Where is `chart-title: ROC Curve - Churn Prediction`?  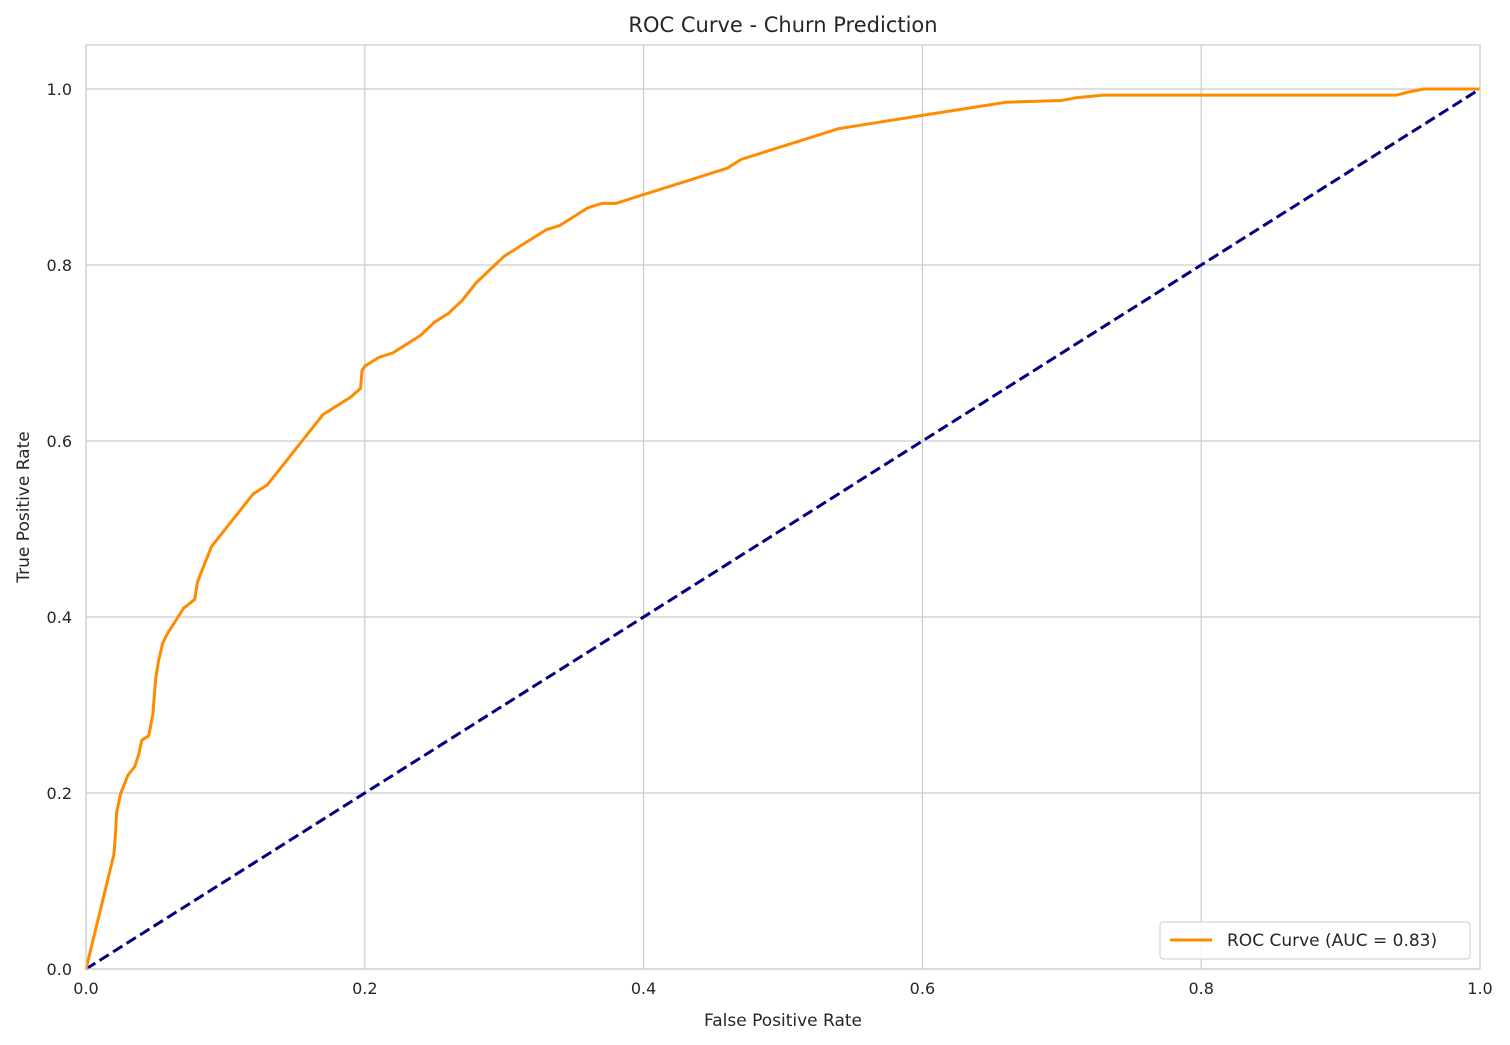
chart-title: ROC Curve - Churn Prediction is located at coordinates (782, 25).